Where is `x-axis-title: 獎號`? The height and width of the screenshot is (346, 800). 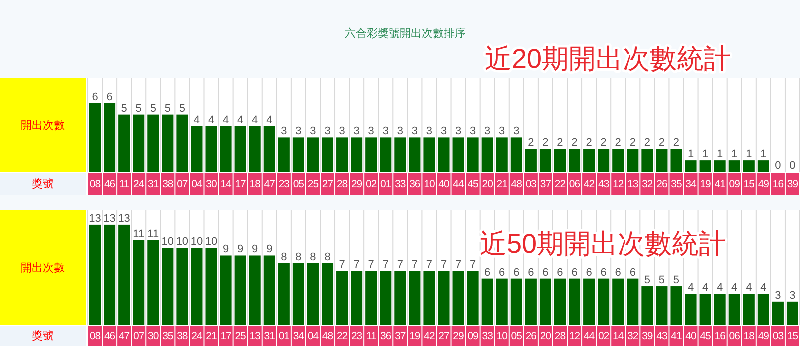
x-axis-title: 獎號 is located at coordinates (43, 184).